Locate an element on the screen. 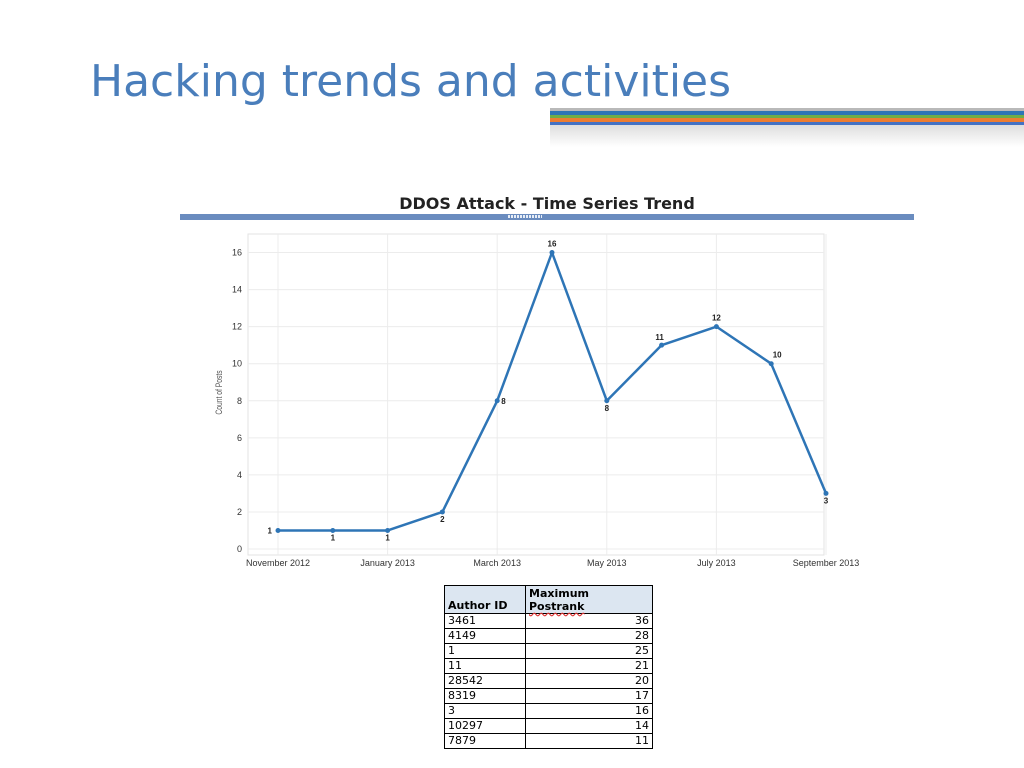  y-tick-label: 0 is located at coordinates (239, 549).